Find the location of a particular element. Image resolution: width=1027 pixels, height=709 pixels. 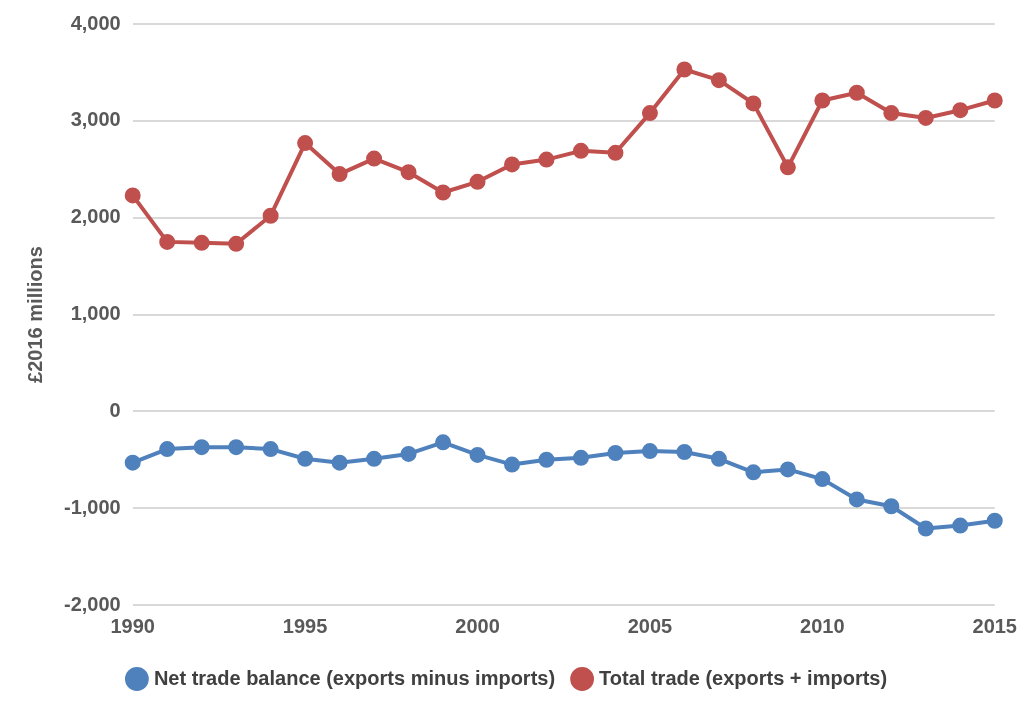

y-tick-label: -2,000 is located at coordinates (92, 603).